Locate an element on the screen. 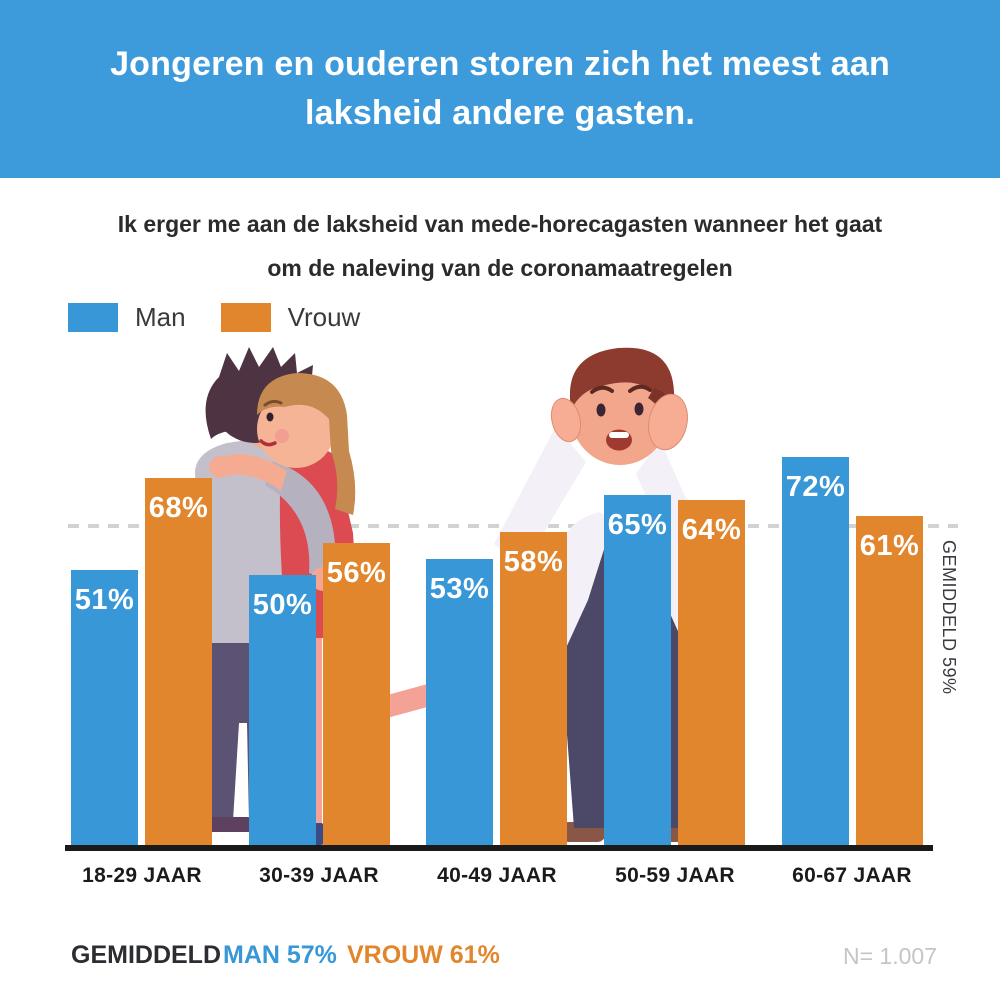 This screenshot has height=1000, width=1000. sample-size-label: N= 1.007 is located at coordinates (890, 956).